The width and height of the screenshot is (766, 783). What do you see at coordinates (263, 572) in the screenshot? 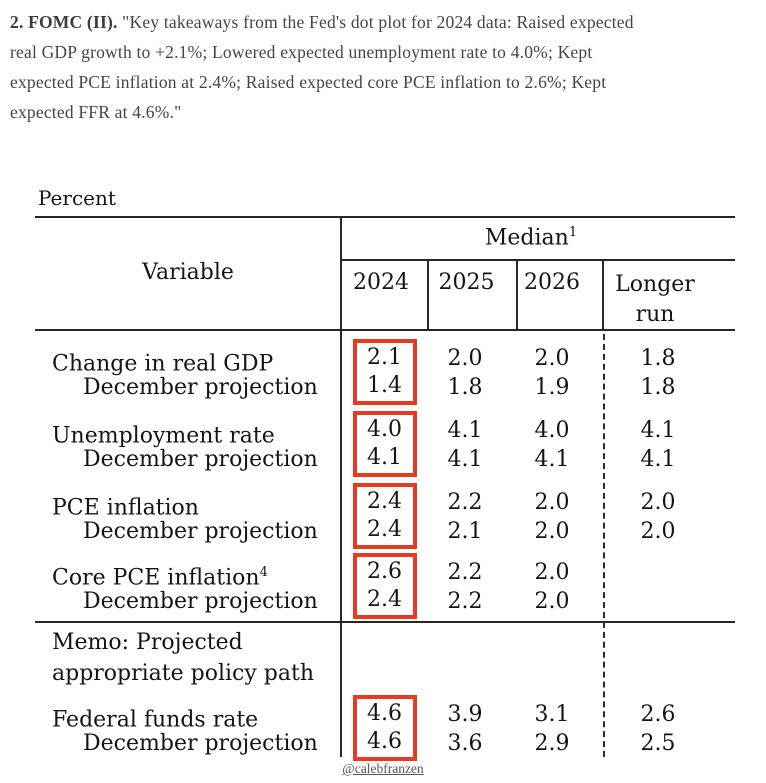
I see `core-pce-footnote-marker: 4` at bounding box center [263, 572].